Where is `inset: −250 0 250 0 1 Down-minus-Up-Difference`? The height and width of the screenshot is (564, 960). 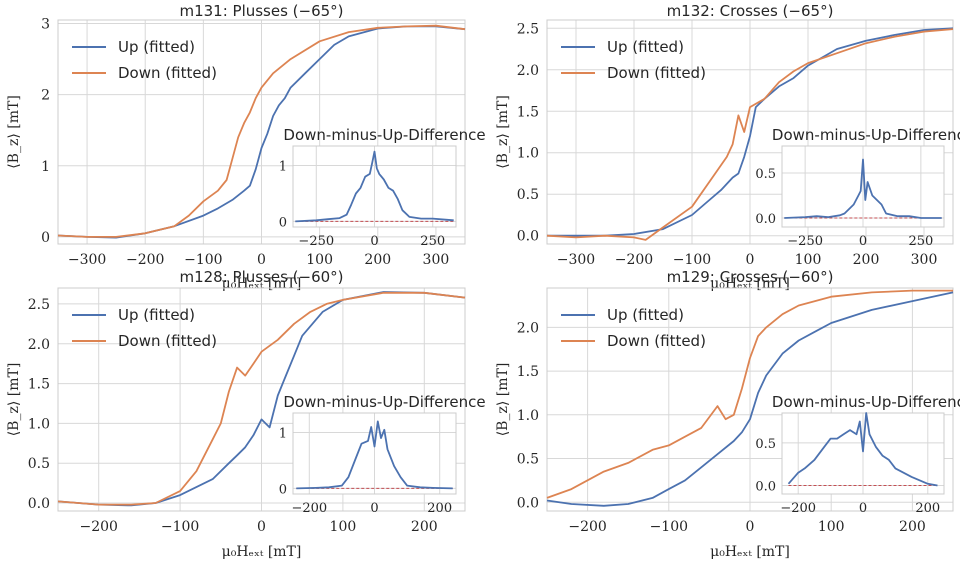
inset: −250 0 250 0 1 Down-minus-Up-Difference is located at coordinates (382, 187).